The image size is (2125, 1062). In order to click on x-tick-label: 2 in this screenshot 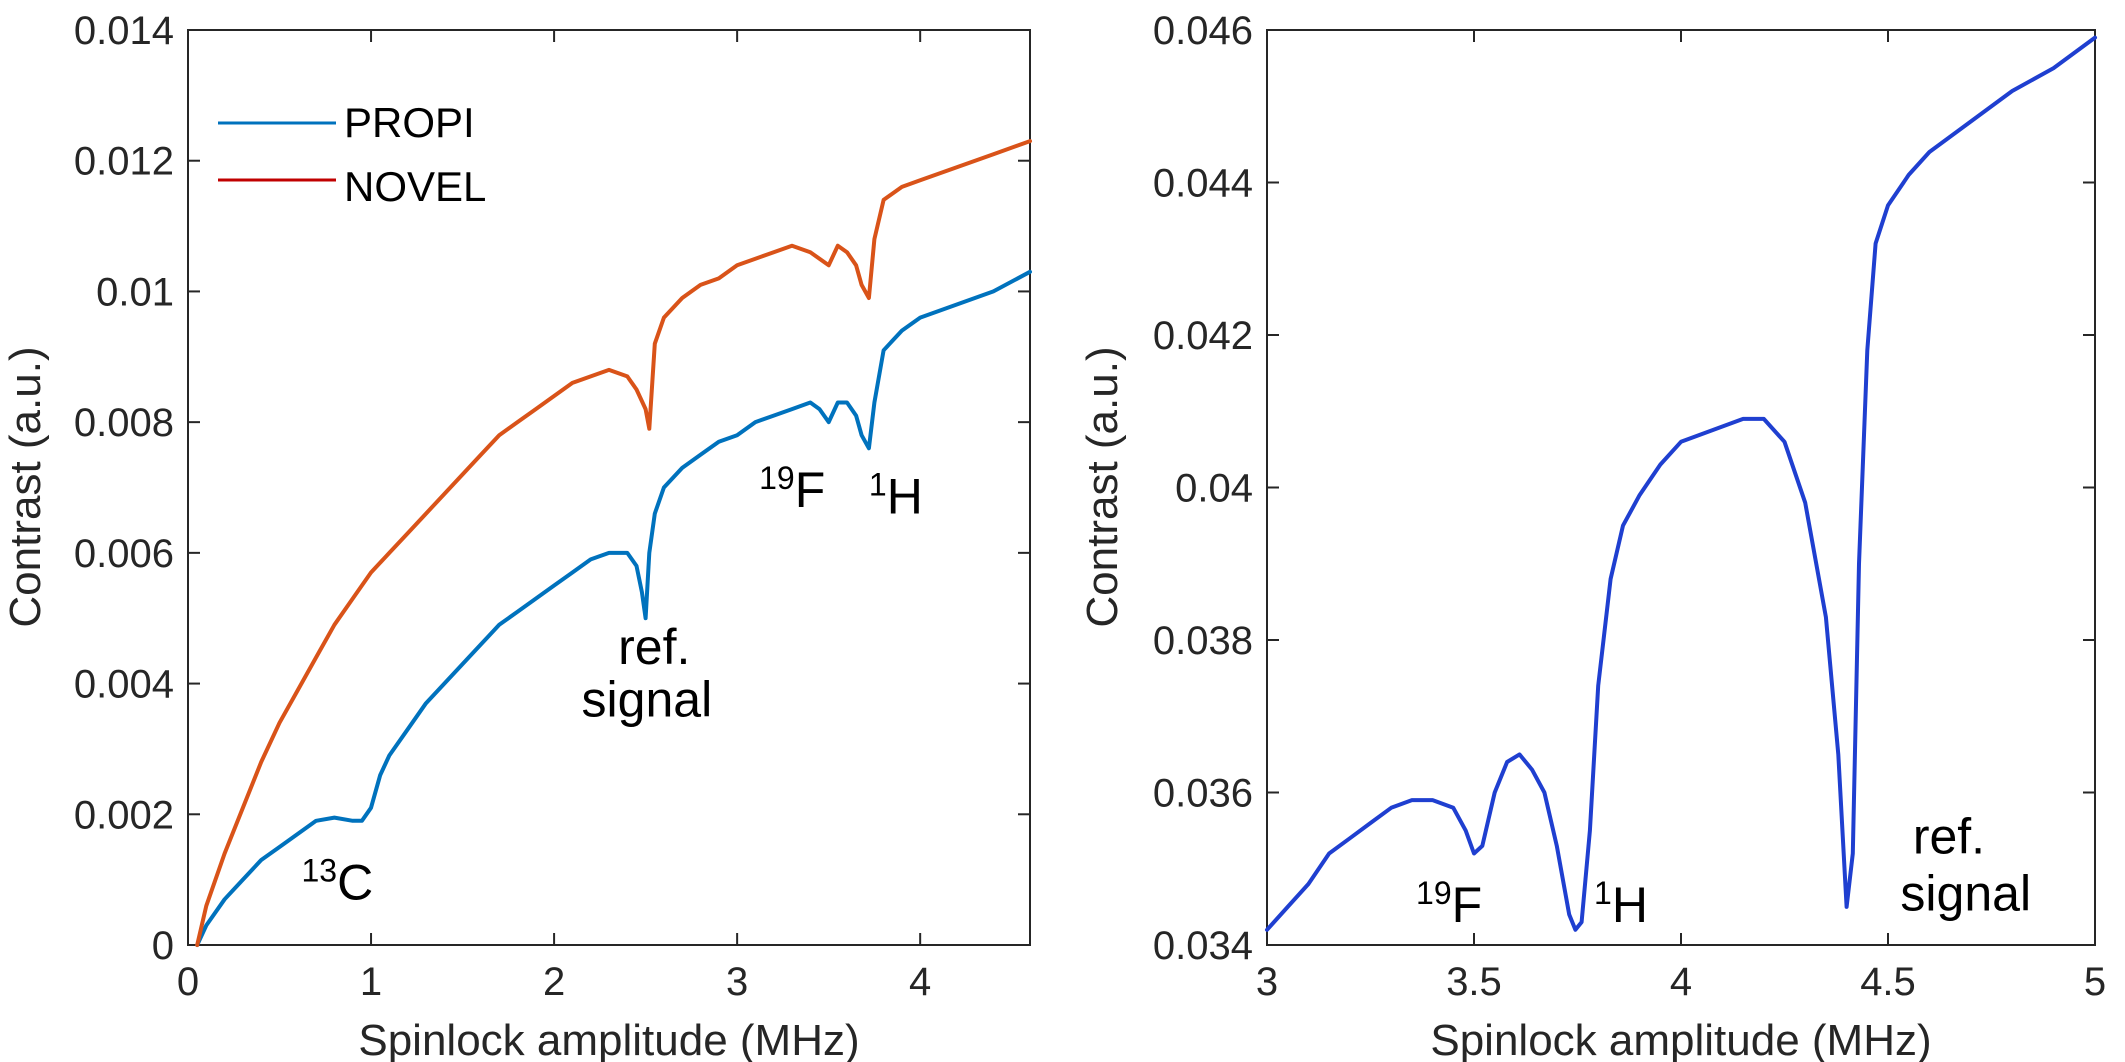, I will do `click(554, 982)`.